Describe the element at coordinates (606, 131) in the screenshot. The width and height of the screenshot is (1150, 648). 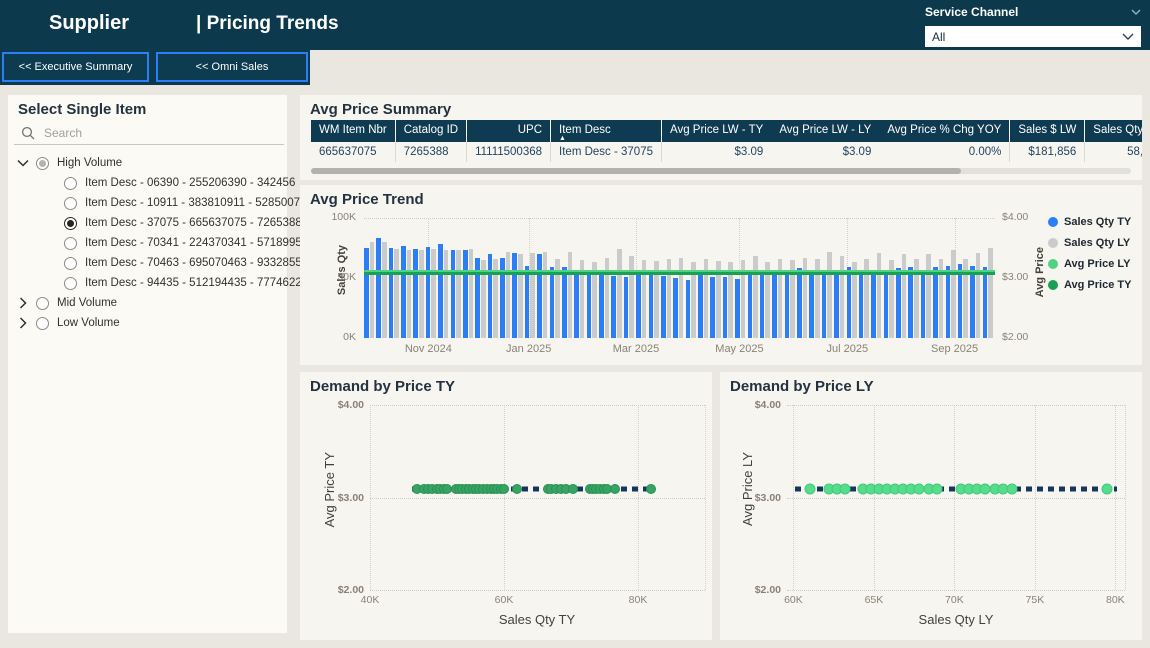
I see `column-header: Item Desc ▲` at that location.